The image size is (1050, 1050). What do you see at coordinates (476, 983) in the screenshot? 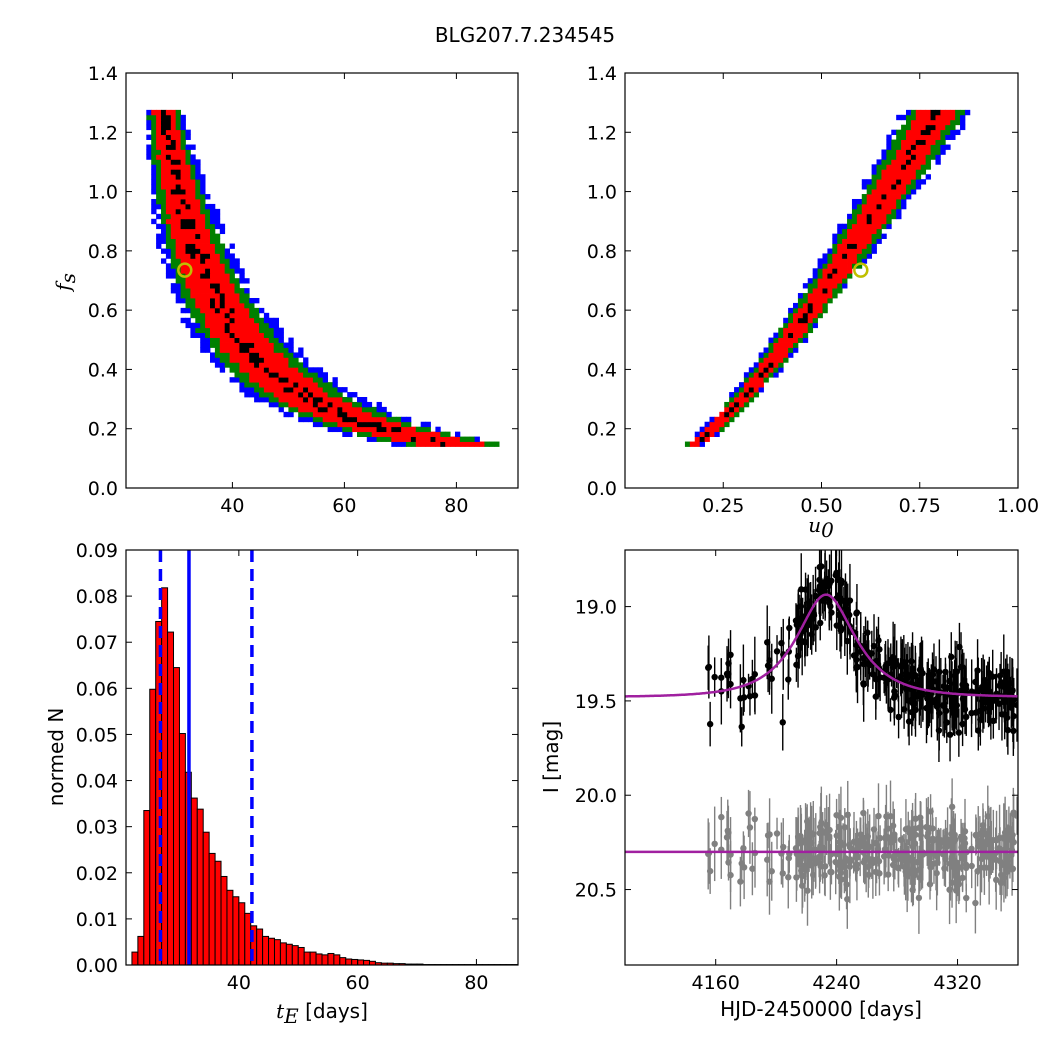
I see `x-tick-label: 80` at bounding box center [476, 983].